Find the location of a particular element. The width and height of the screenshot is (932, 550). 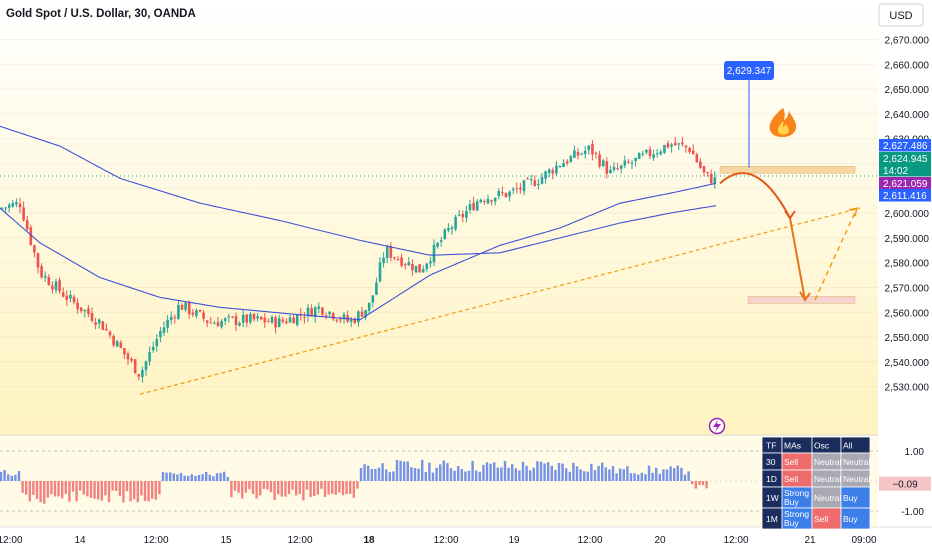

x-tick-label: 21 is located at coordinates (810, 540).